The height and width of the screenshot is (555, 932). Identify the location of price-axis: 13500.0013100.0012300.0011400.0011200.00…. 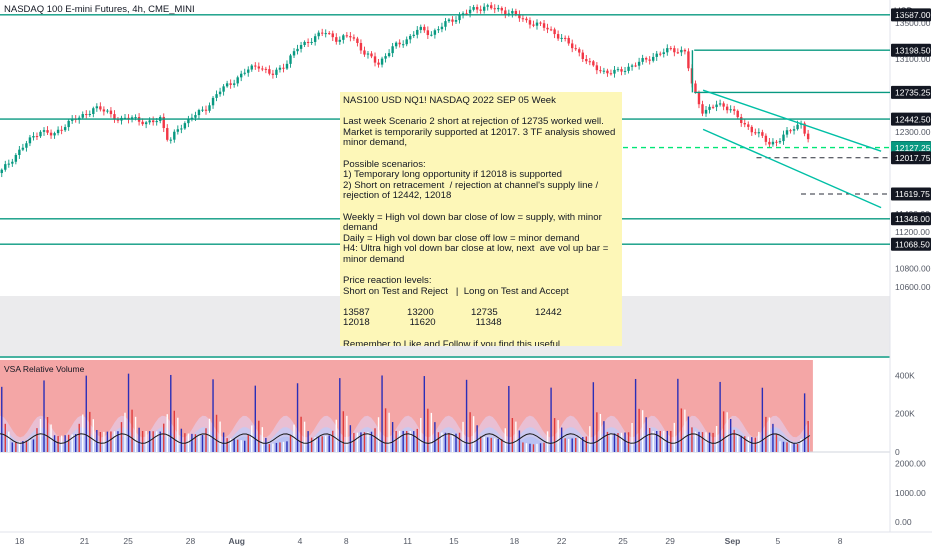
(911, 267).